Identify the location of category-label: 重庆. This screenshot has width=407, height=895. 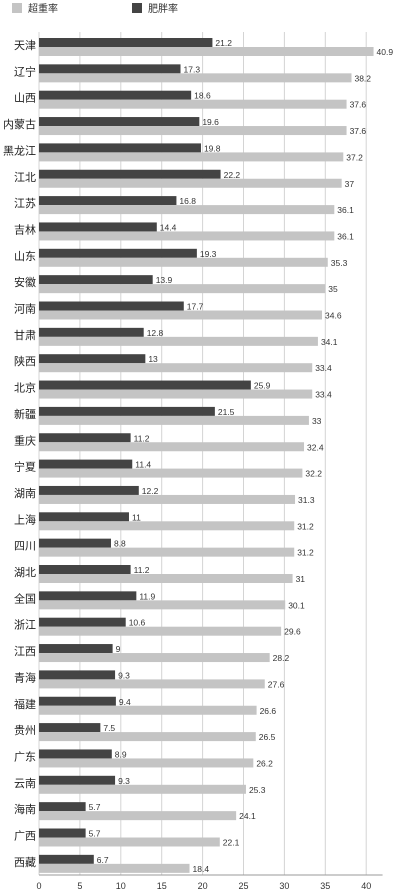
(25, 440).